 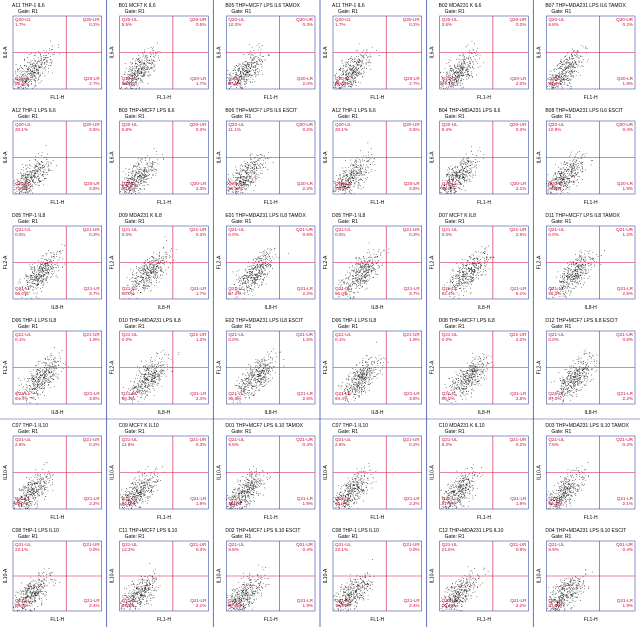 I want to click on panel-title: C08 THP-1 LPS IL10, so click(x=35, y=531).